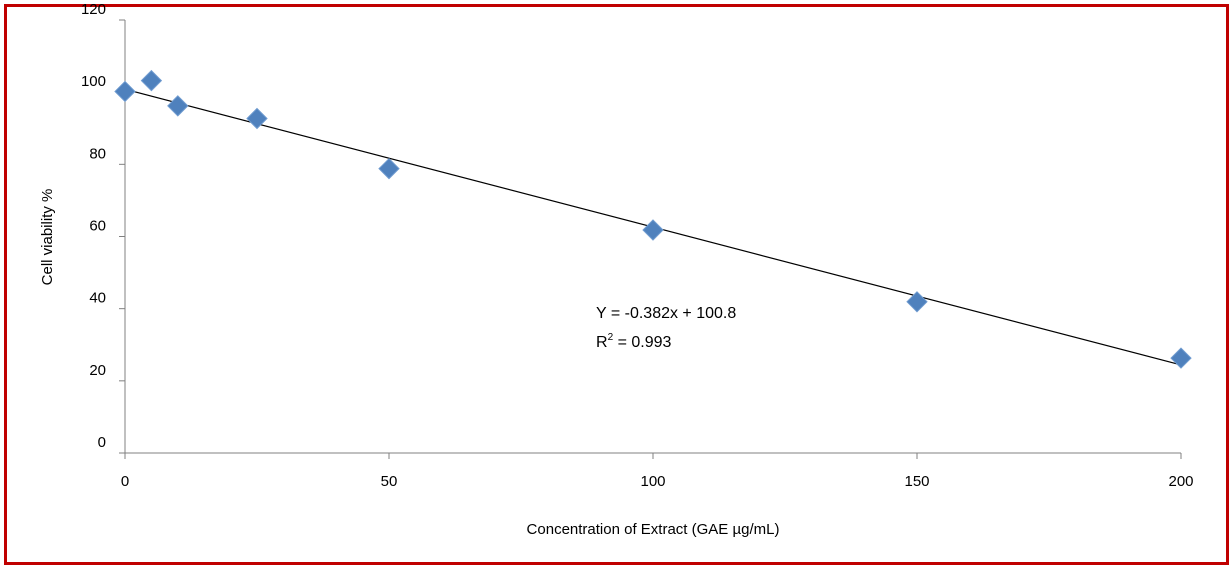 The width and height of the screenshot is (1231, 567). I want to click on r-squared-value: = 0.993, so click(642, 342).